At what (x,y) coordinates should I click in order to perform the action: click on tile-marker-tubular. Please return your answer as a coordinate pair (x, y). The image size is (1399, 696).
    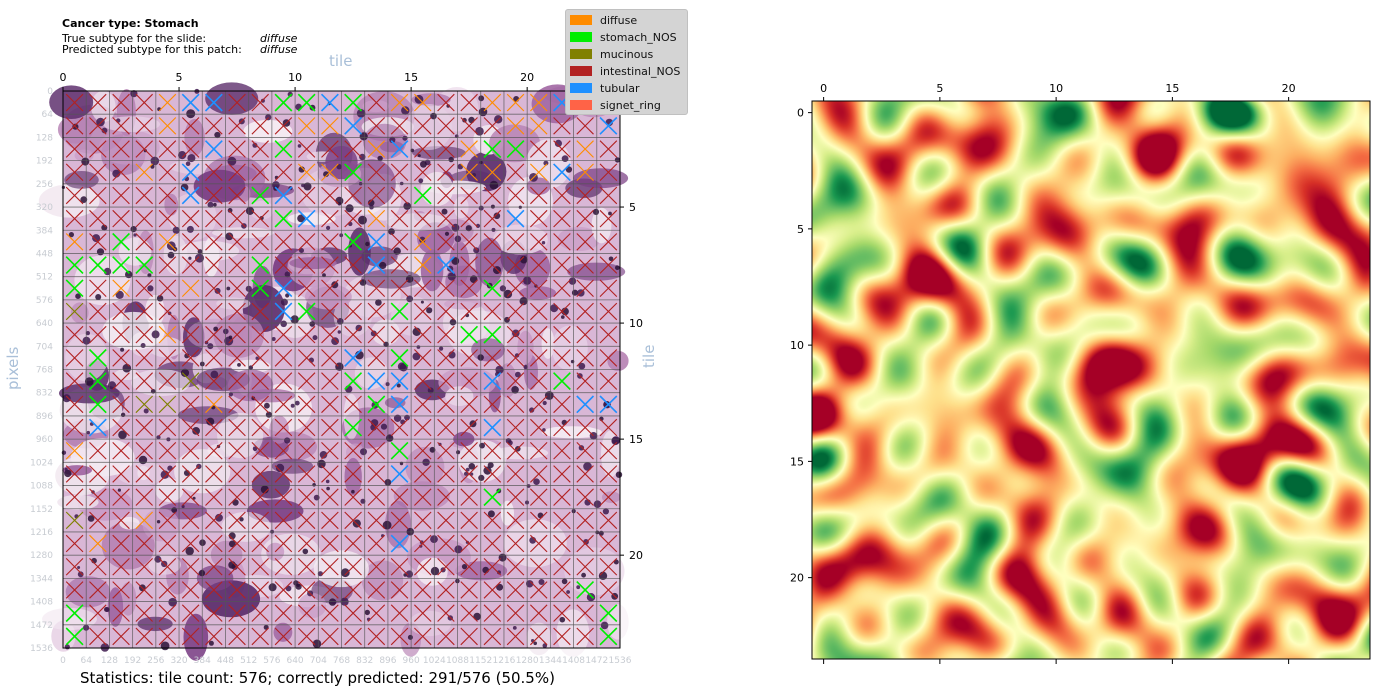
    Looking at the image, I should click on (306, 218).